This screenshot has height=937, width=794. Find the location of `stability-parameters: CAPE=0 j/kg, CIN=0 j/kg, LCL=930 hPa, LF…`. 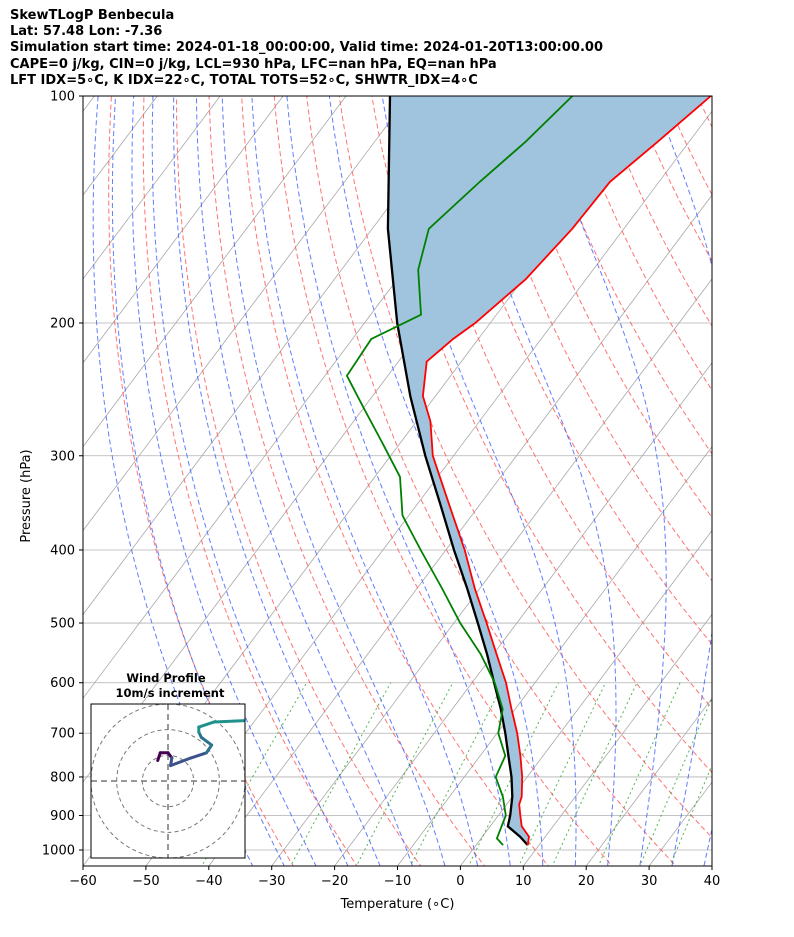

stability-parameters: CAPE=0 j/kg, CIN=0 j/kg, LCL=930 hPa, LF… is located at coordinates (253, 64).